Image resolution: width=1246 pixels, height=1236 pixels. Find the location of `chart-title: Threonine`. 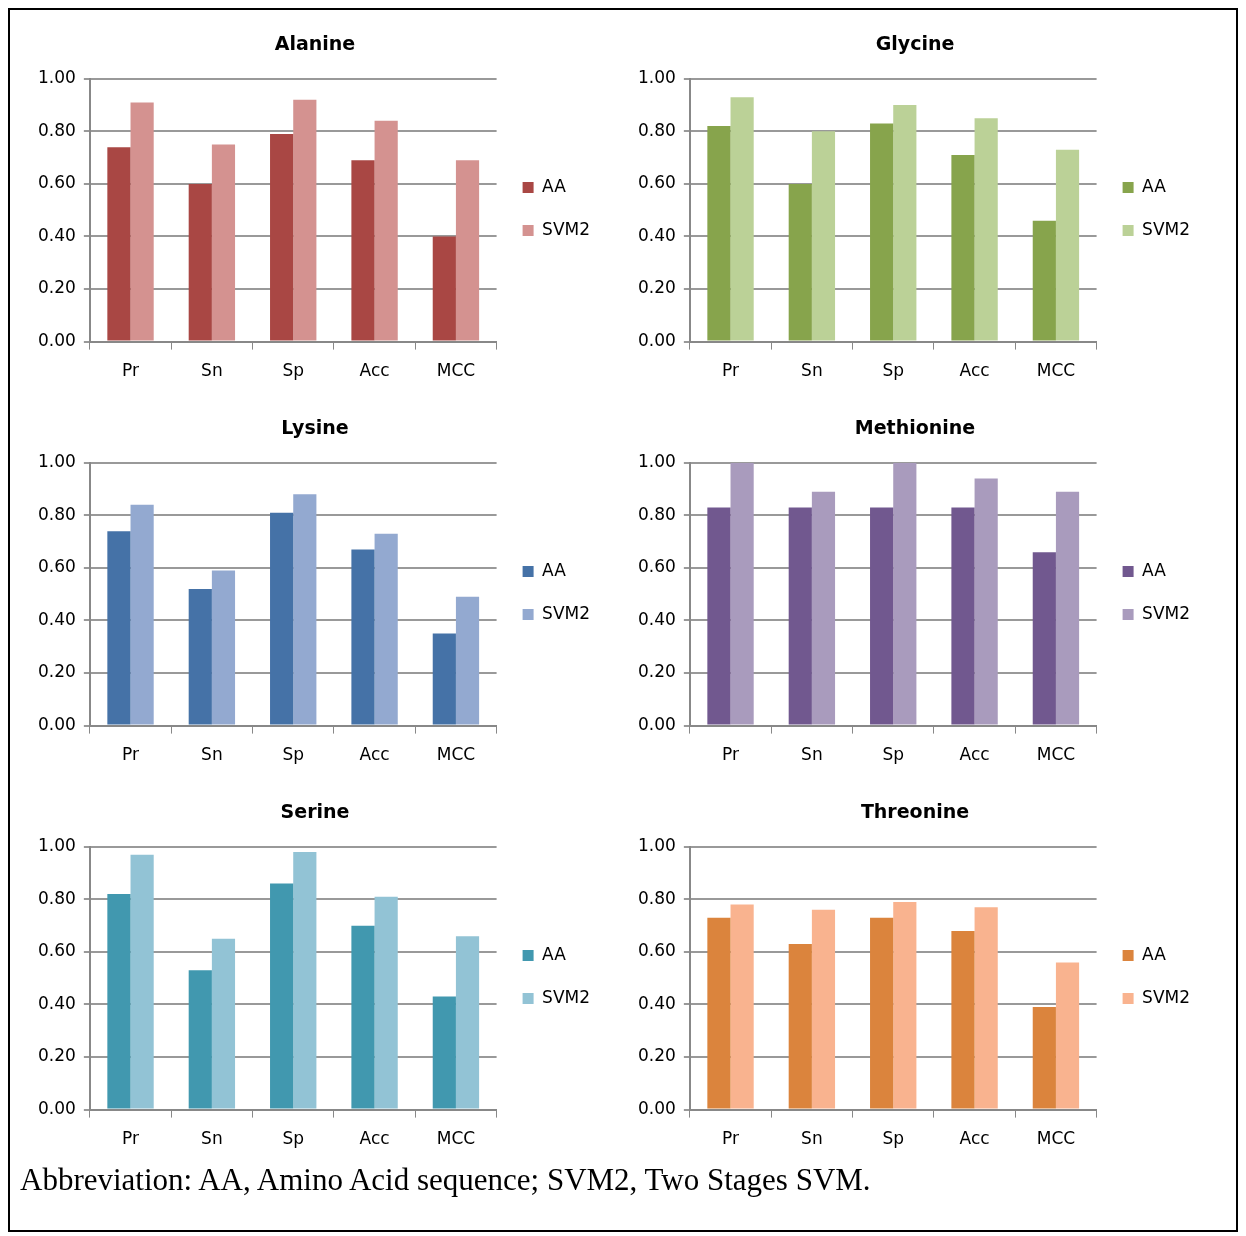

chart-title: Threonine is located at coordinates (915, 811).